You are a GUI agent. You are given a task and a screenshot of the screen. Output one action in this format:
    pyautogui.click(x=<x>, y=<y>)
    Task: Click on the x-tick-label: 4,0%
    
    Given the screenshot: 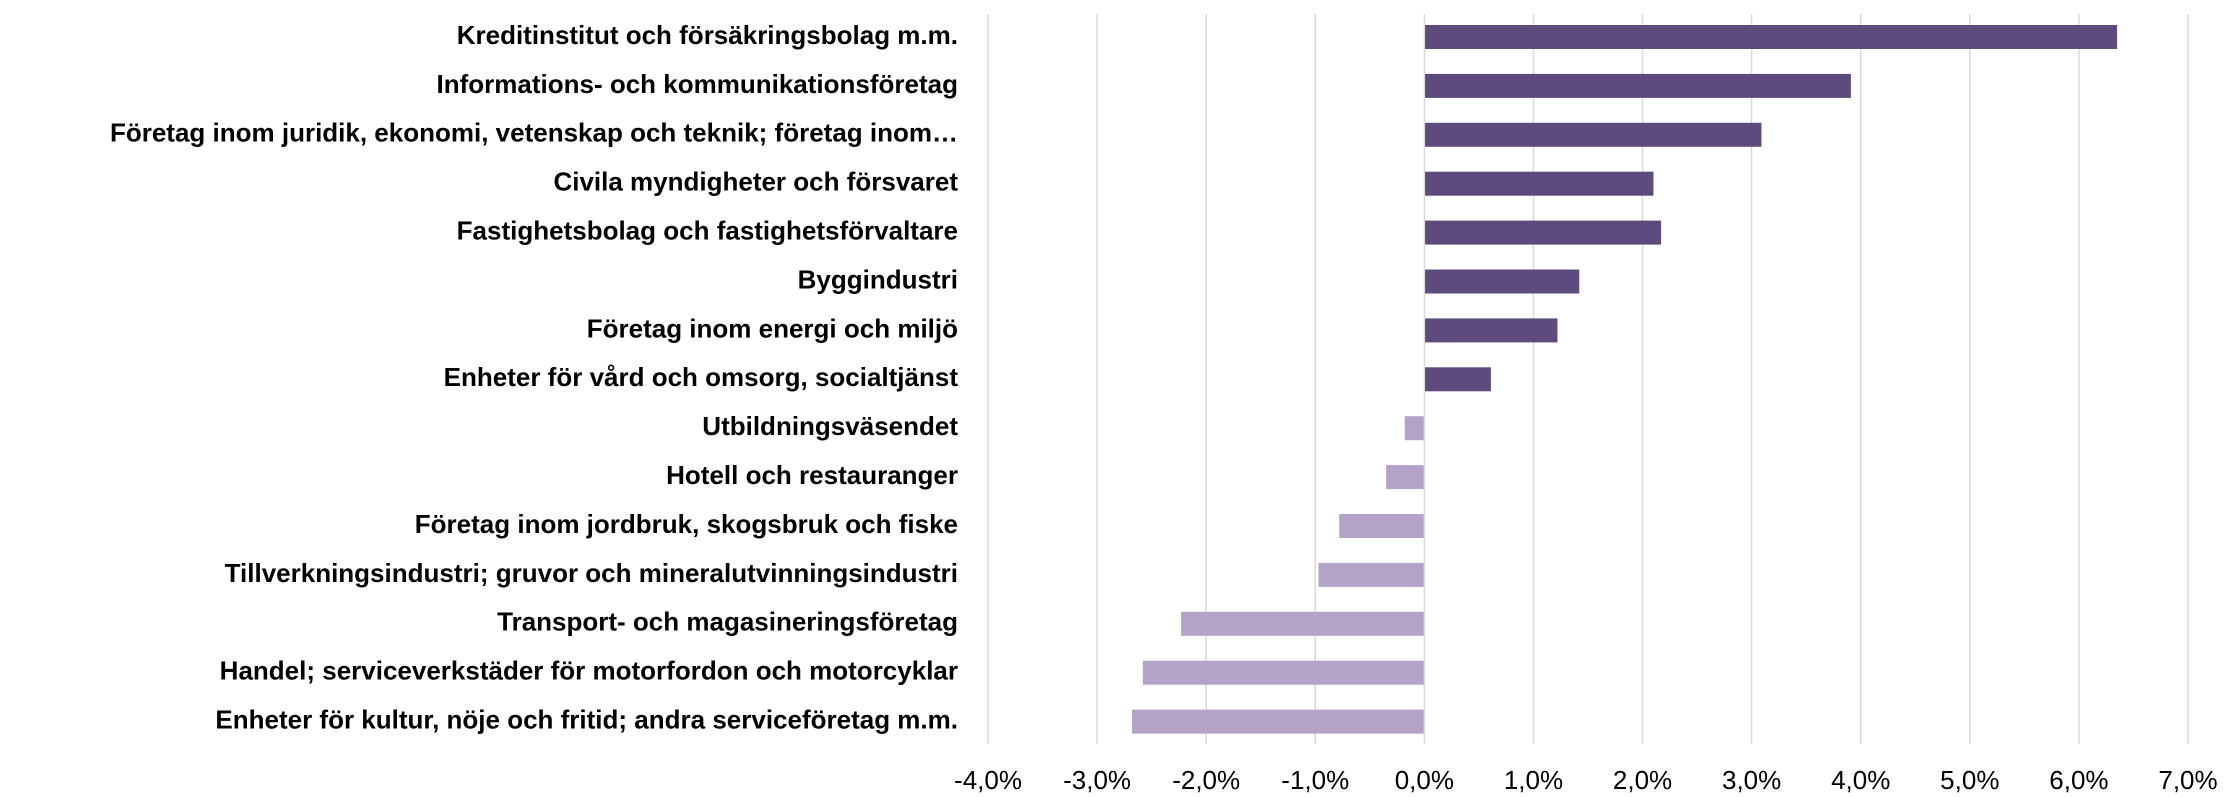 What is the action you would take?
    pyautogui.click(x=1860, y=780)
    